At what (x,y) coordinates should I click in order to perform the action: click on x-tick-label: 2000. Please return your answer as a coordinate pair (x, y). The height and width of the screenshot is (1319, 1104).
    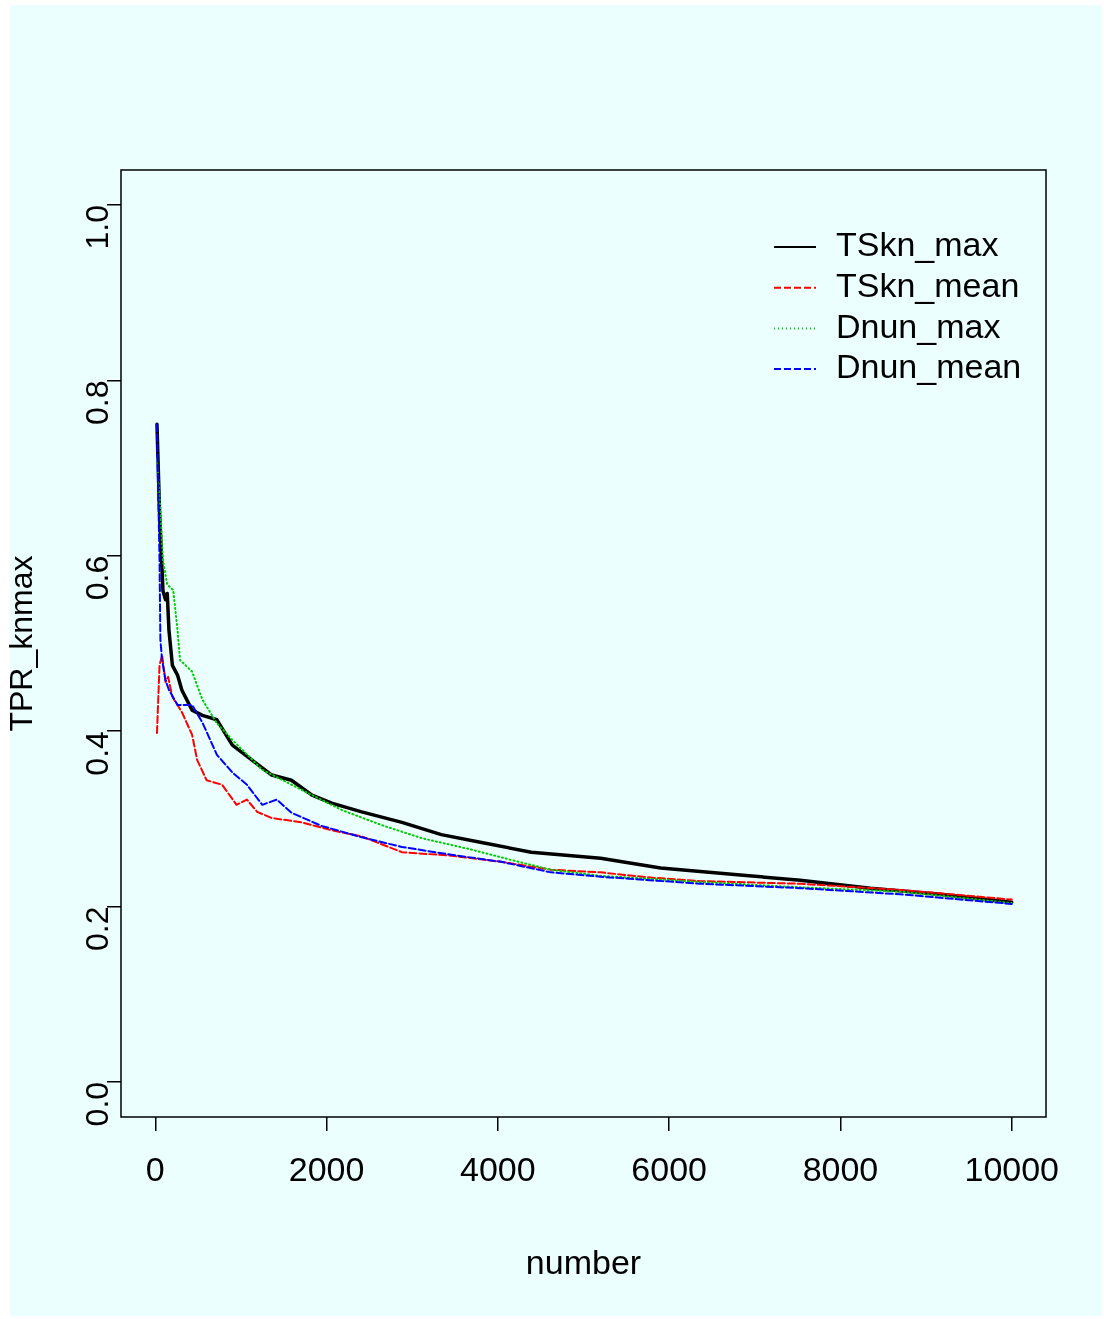
    Looking at the image, I should click on (326, 1168).